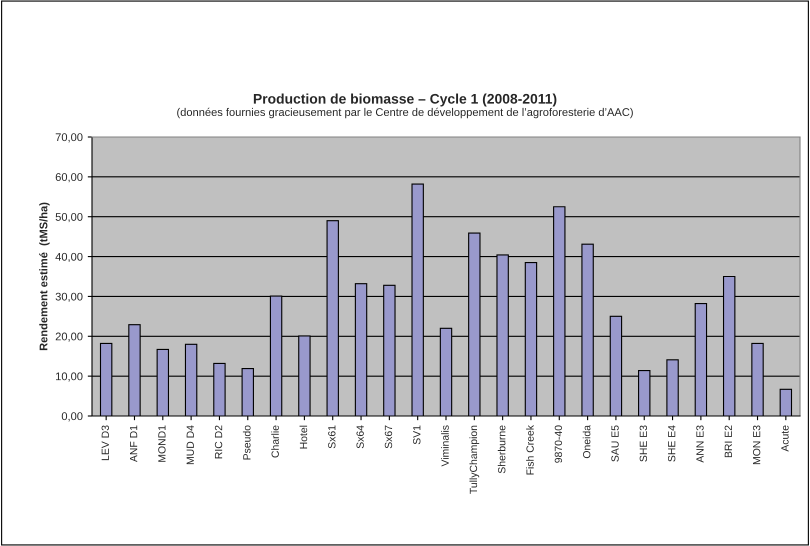 This screenshot has width=810, height=546. I want to click on x-tick-label: Viminalis, so click(445, 445).